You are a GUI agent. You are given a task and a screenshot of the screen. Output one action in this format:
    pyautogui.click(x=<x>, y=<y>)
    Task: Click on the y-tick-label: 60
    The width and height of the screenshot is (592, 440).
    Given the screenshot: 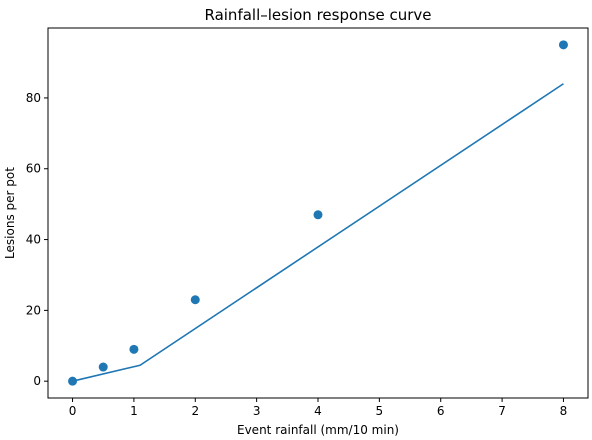 What is the action you would take?
    pyautogui.click(x=33, y=169)
    